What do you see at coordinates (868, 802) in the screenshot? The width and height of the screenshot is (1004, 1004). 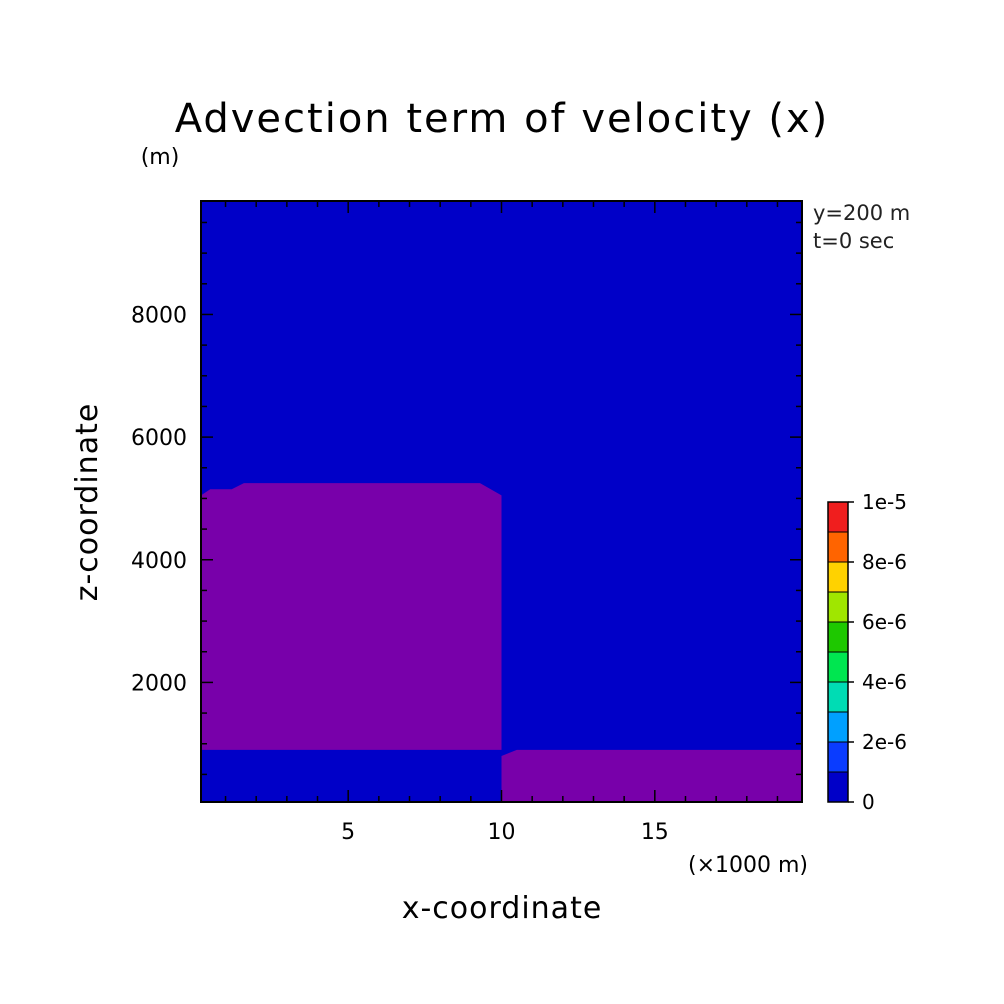 I see `colorbar-label: 0` at bounding box center [868, 802].